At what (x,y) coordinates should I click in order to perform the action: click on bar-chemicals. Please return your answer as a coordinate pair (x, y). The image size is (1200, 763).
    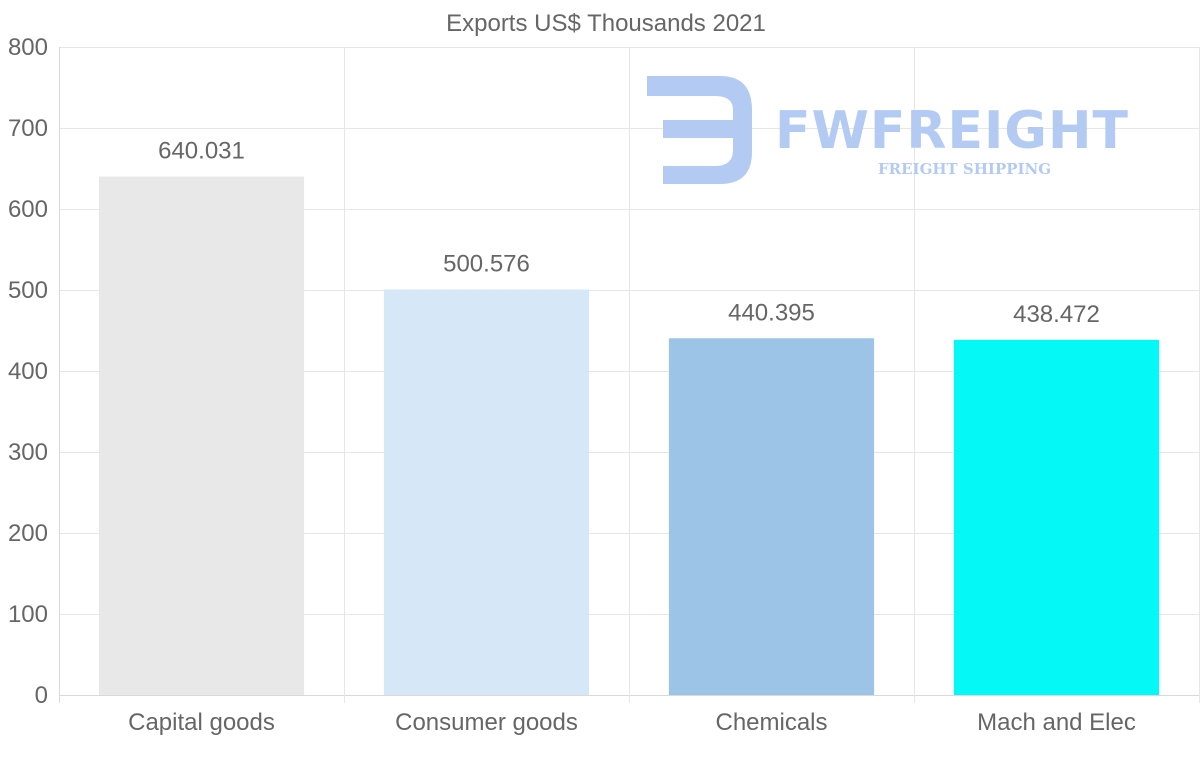
    Looking at the image, I should click on (771, 516).